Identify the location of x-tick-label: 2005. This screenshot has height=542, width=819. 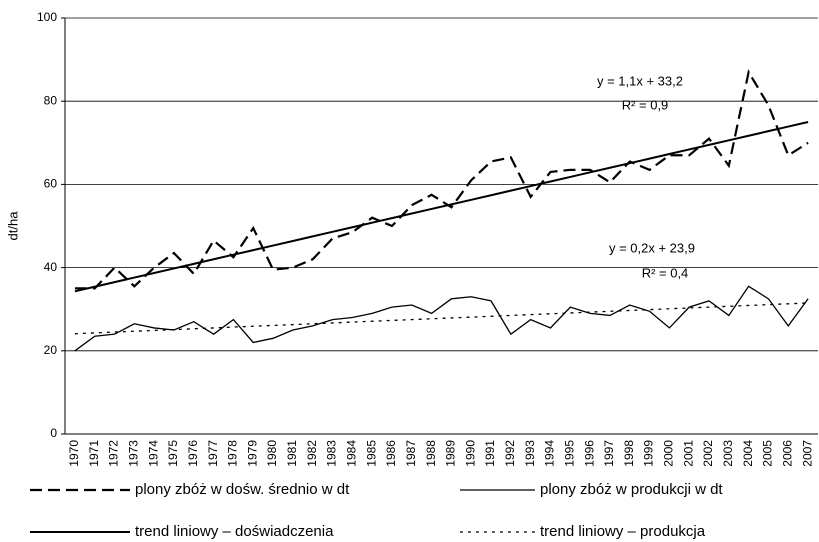
(768, 453).